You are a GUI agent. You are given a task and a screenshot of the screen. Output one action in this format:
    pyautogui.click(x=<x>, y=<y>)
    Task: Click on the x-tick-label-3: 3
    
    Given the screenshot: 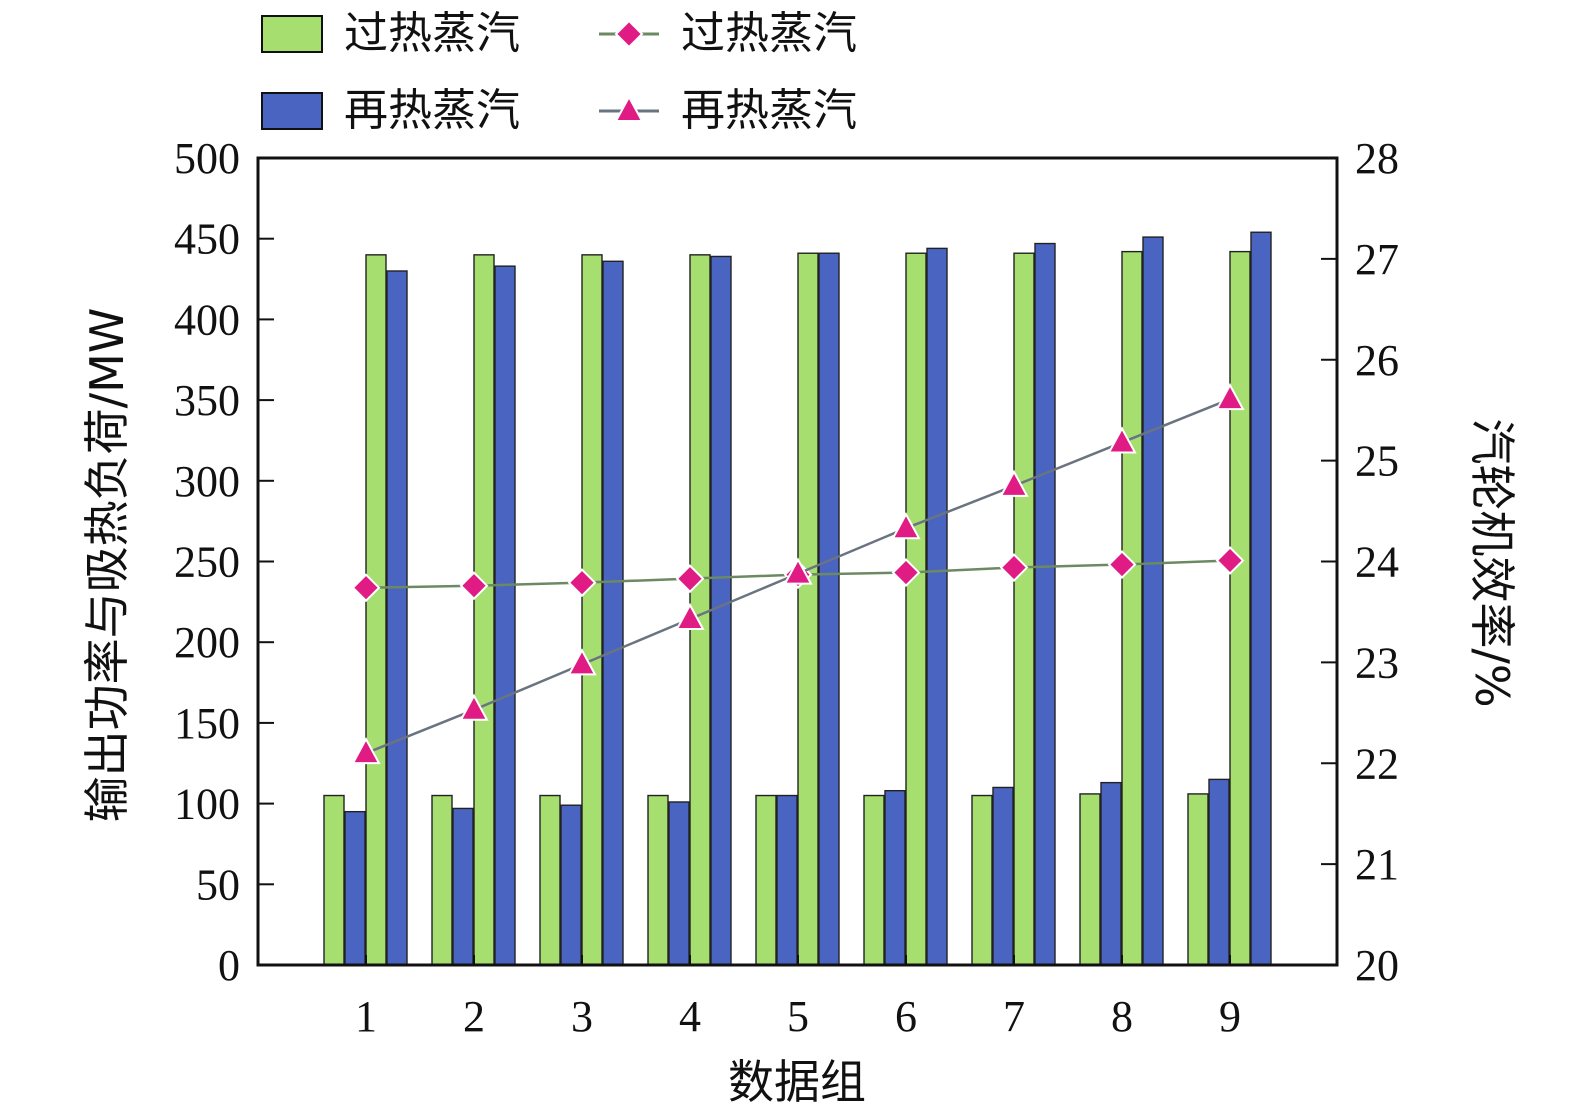 What is the action you would take?
    pyautogui.click(x=582, y=1016)
    